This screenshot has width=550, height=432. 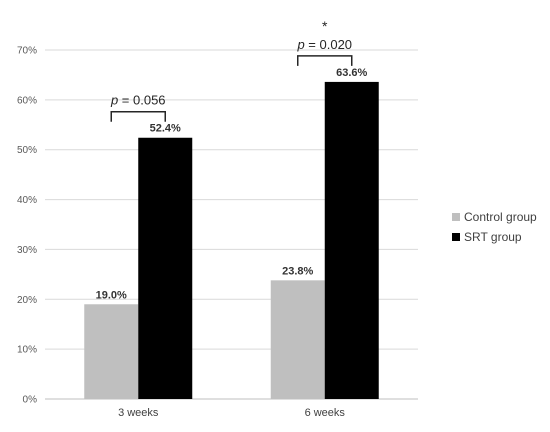 I want to click on data-label: 19.0%, so click(x=111, y=295).